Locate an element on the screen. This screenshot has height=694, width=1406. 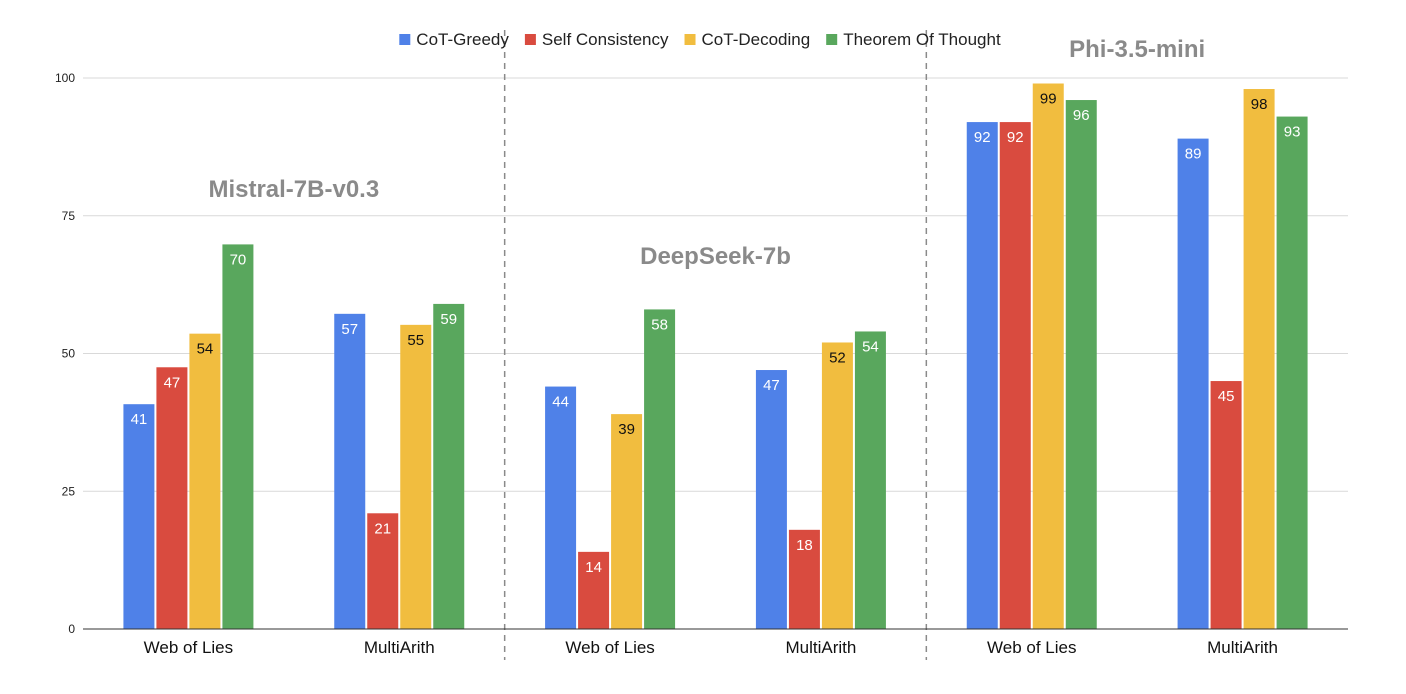
legend-item-theorem-of-thought: Theorem Of Thought is located at coordinates (913, 39).